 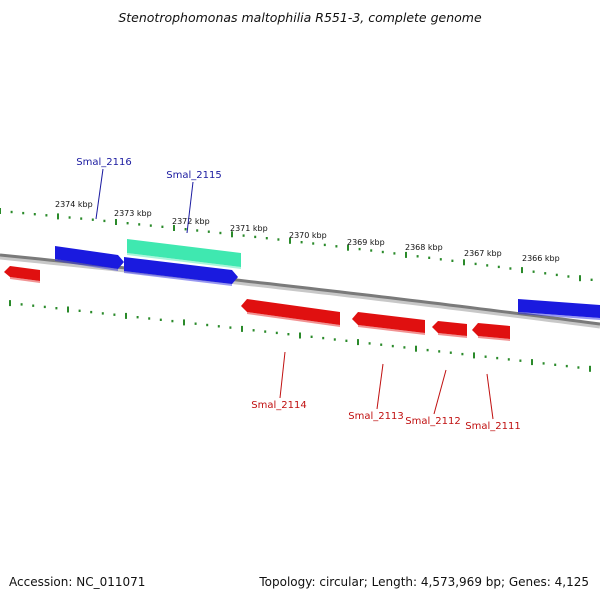 What do you see at coordinates (366, 242) in the screenshot?
I see `ruler-label: 2369 kbp` at bounding box center [366, 242].